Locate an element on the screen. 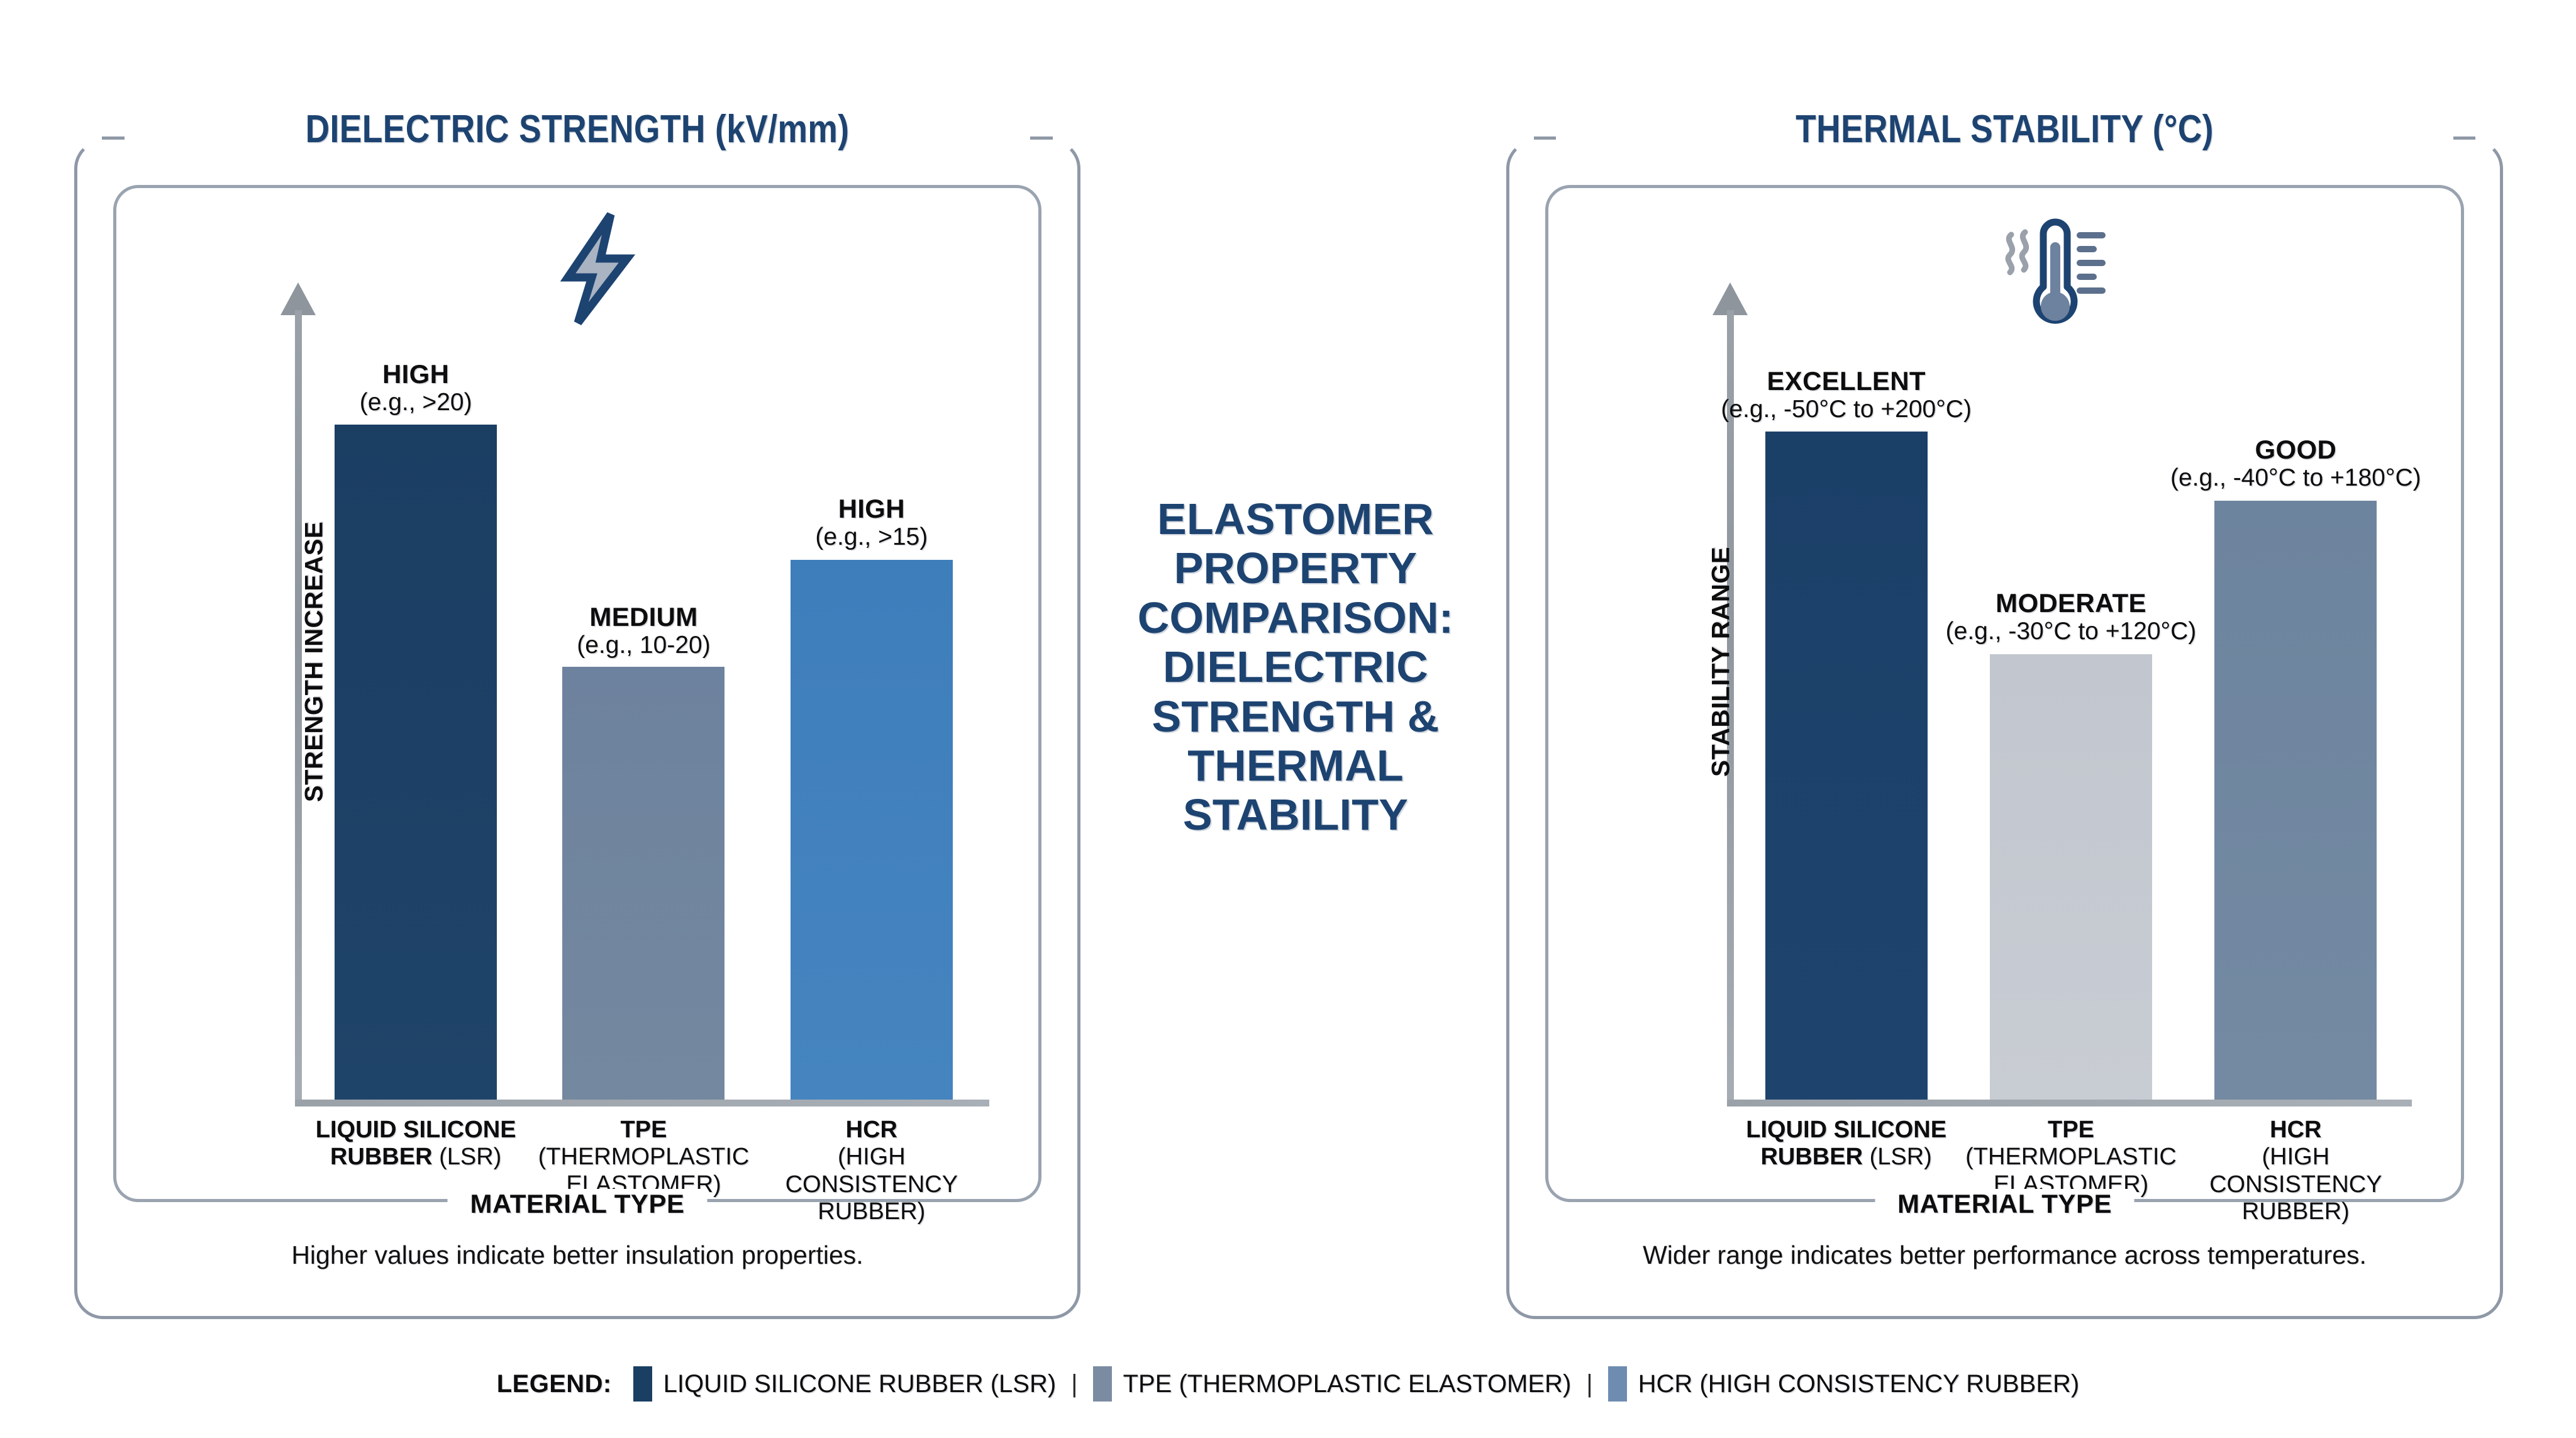 This screenshot has width=2576, height=1438. bar-slot-tpe: MEDIUM (e.g., 10-20) is located at coordinates (643, 691).